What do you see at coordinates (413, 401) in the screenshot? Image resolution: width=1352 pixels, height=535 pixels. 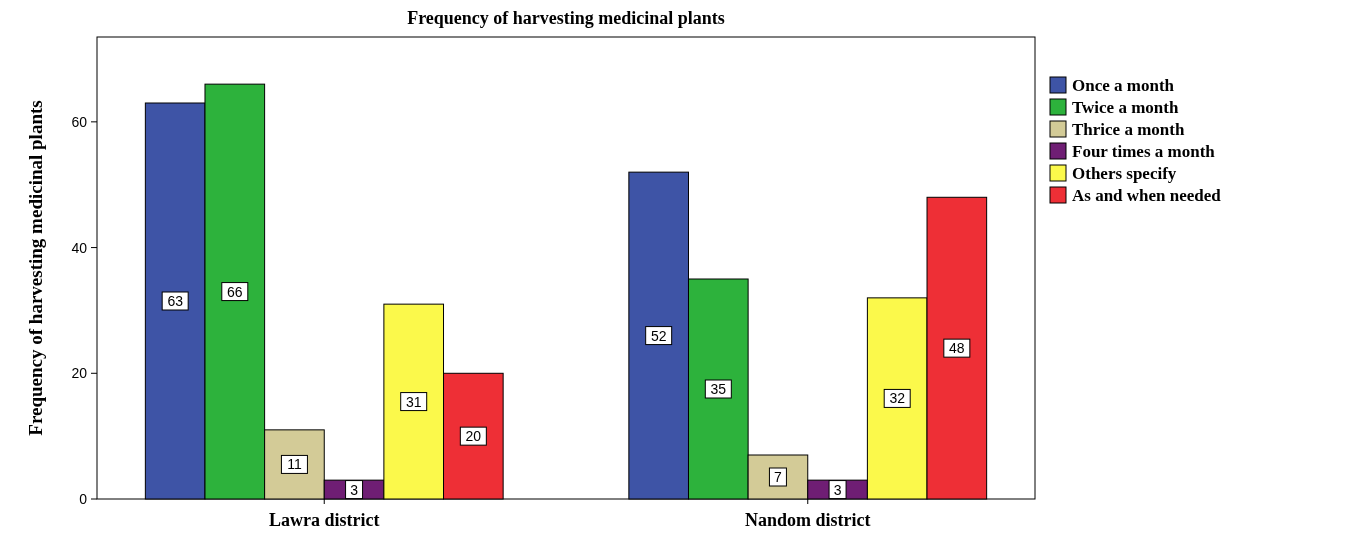 I see `data-label: 31` at bounding box center [413, 401].